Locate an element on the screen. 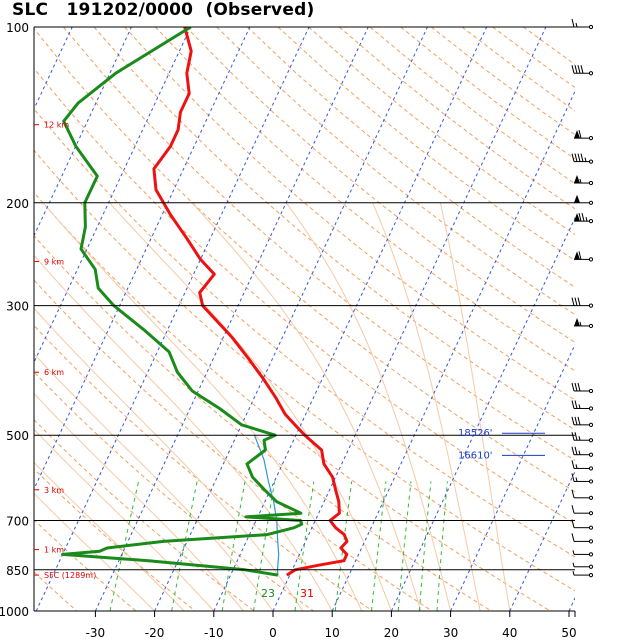 The height and width of the screenshot is (640, 623). pressure-label: 500 is located at coordinates (17, 436).